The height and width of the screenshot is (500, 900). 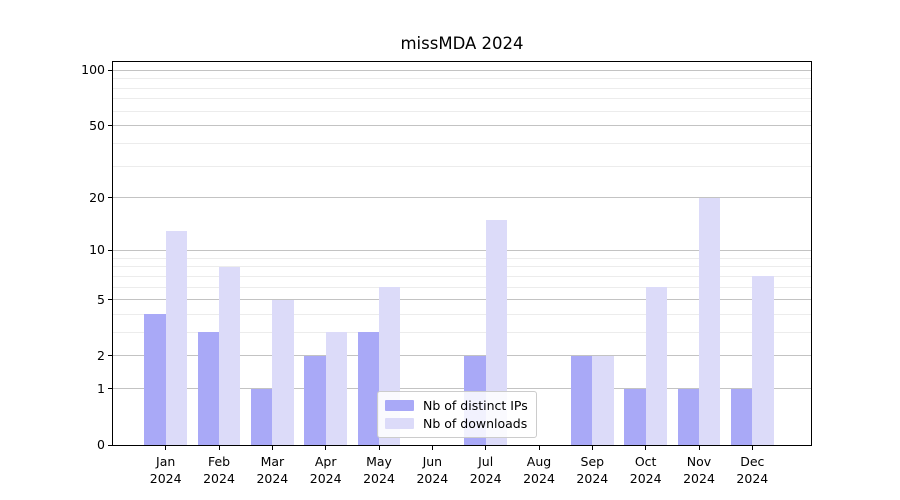 I want to click on x-tick-label-sep: Sep 2024, so click(x=592, y=470).